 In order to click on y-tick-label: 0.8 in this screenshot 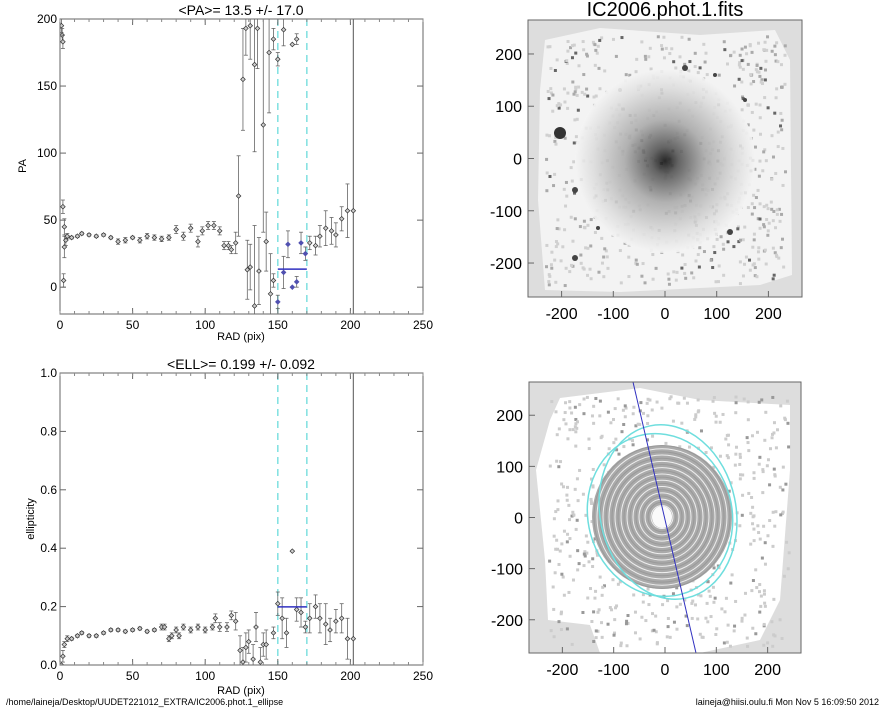, I will do `click(48, 431)`.